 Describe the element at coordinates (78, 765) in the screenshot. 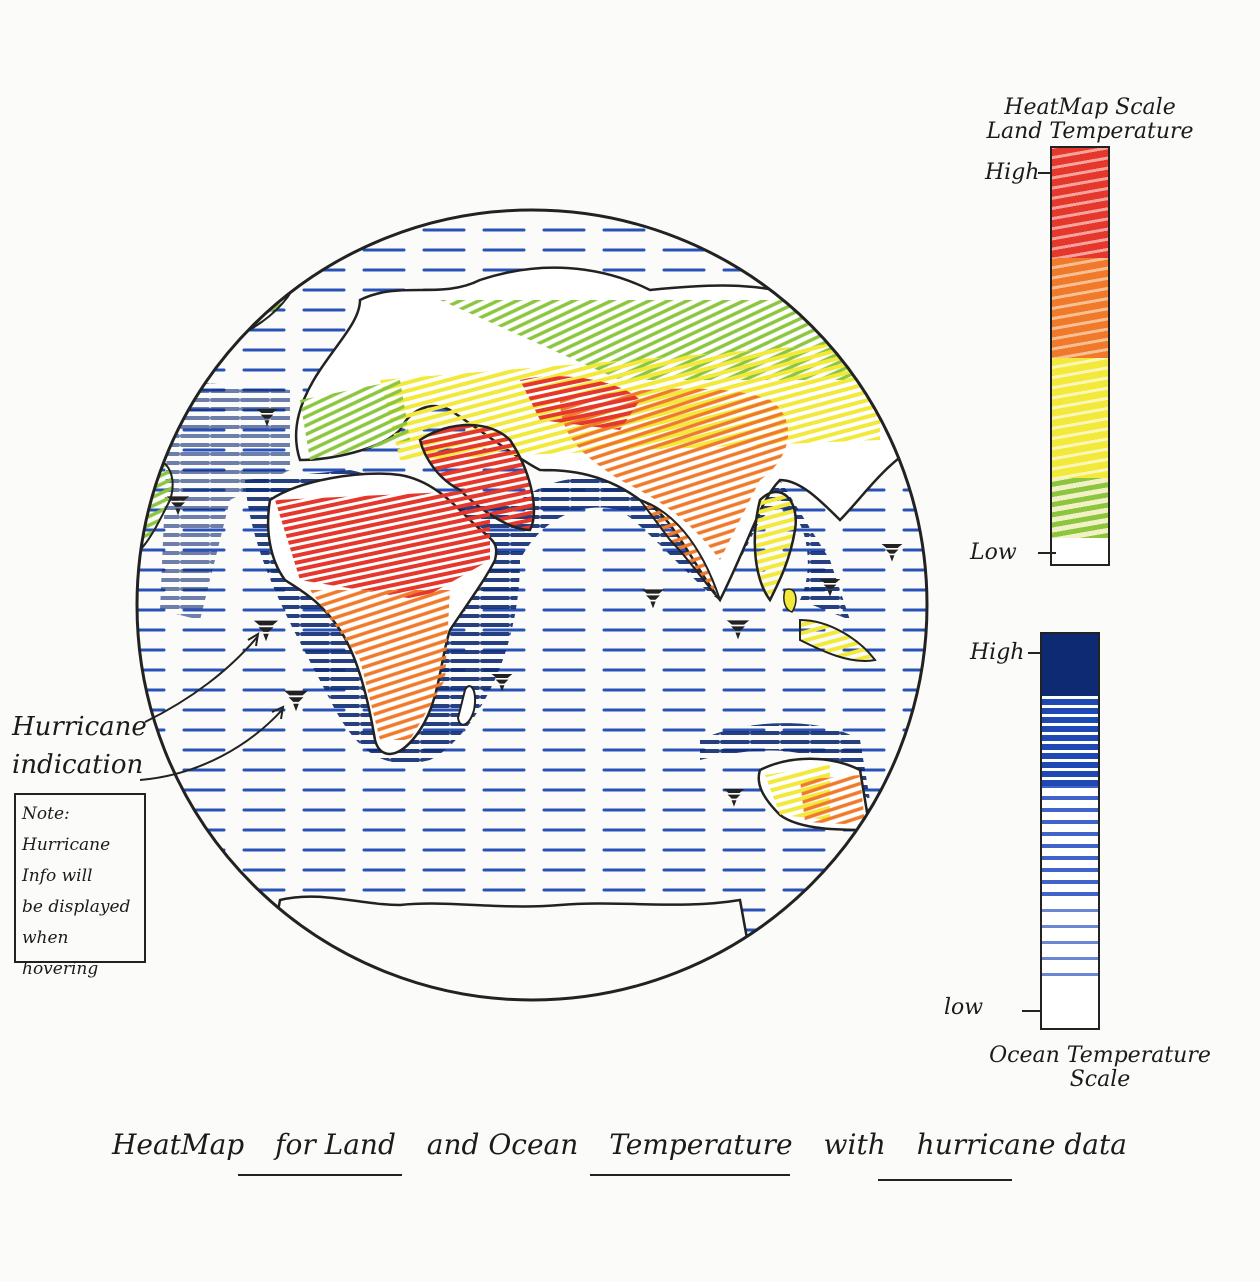

I see `hurricane-indication-line2: indication` at that location.